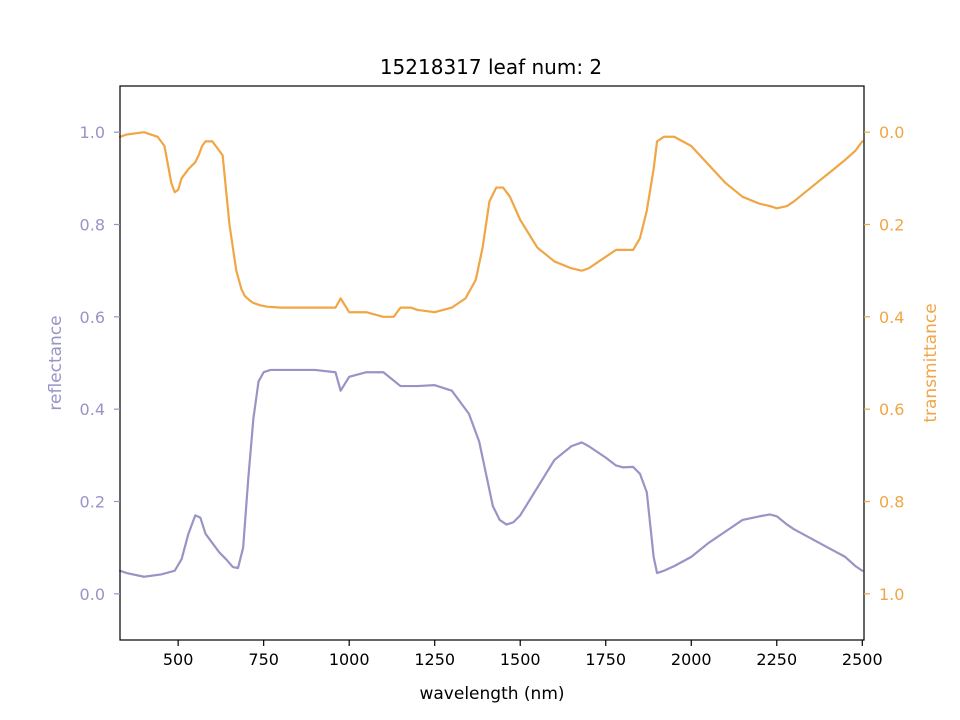 Image resolution: width=960 pixels, height=720 pixels. I want to click on x-tick-label: 750, so click(263, 659).